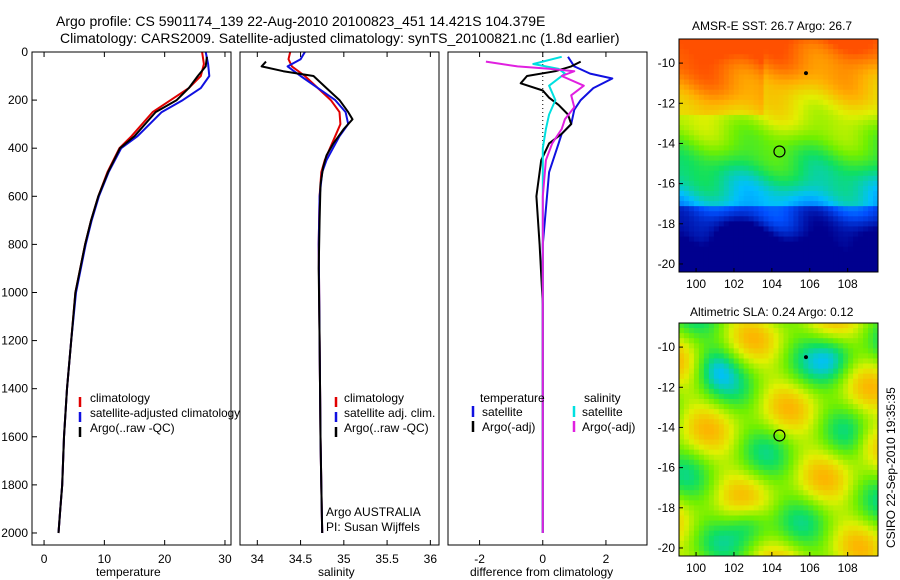  What do you see at coordinates (301, 559) in the screenshot?
I see `x-tick-label: 34.5` at bounding box center [301, 559].